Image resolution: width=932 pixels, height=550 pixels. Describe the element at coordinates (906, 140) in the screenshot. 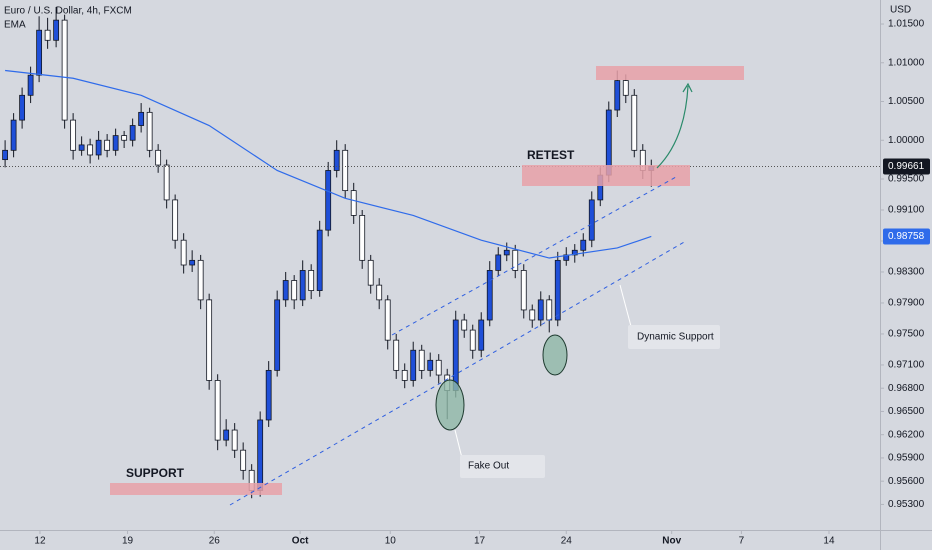

I see `y-tick-label: 1.00000` at that location.